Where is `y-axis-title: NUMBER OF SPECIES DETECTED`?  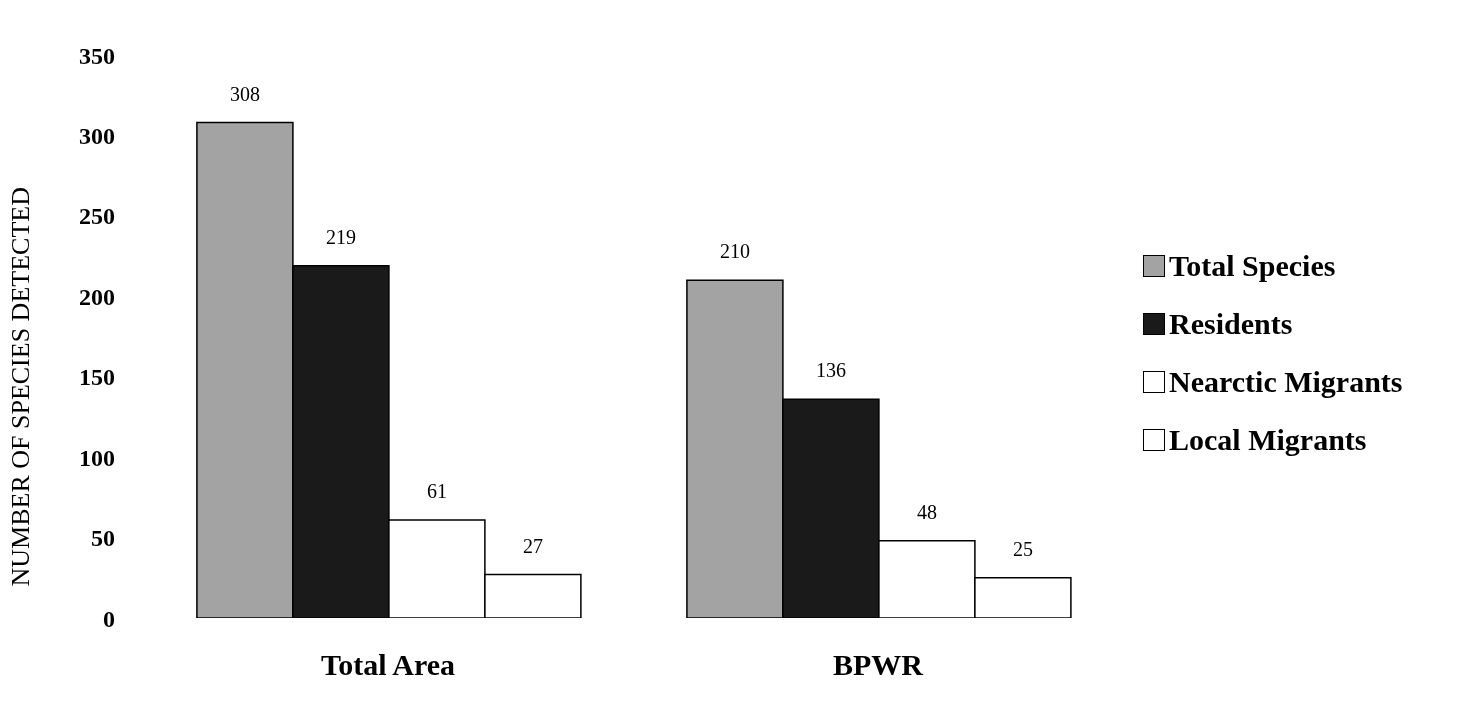 y-axis-title: NUMBER OF SPECIES DETECTED is located at coordinates (21, 387).